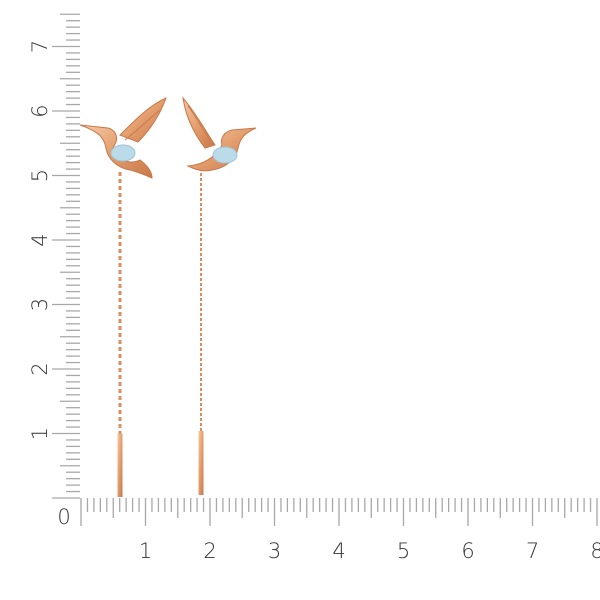 The height and width of the screenshot is (600, 600). Describe the element at coordinates (145, 551) in the screenshot. I see `x-label: 1` at that location.